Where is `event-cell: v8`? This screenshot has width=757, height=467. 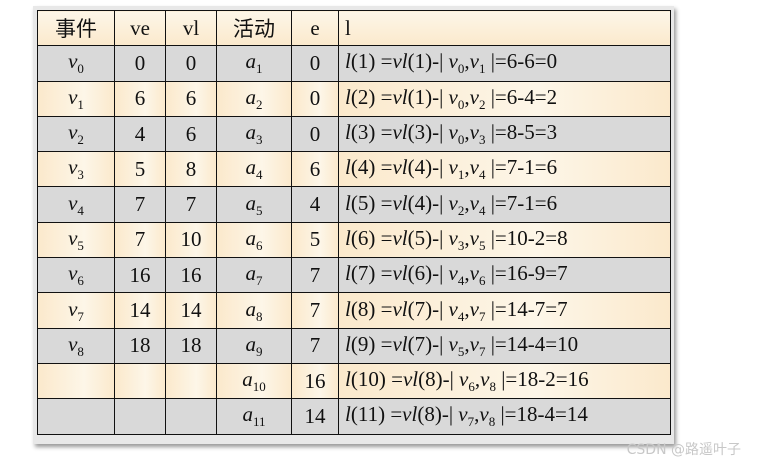 event-cell: v8 is located at coordinates (76, 345).